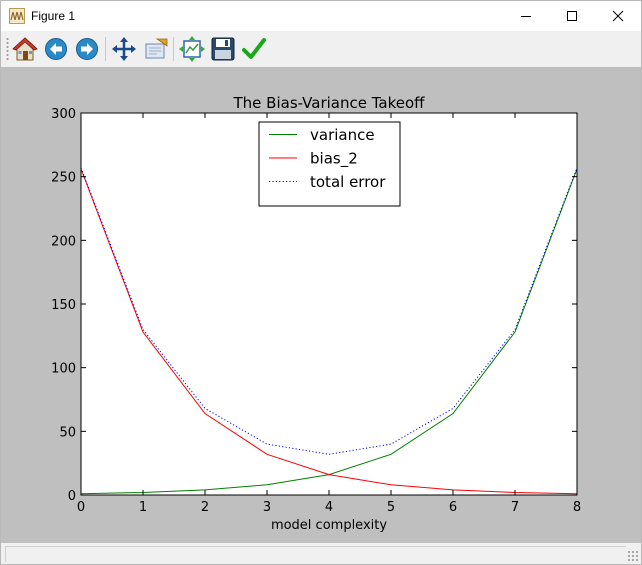  I want to click on subplots-icon, so click(192, 49).